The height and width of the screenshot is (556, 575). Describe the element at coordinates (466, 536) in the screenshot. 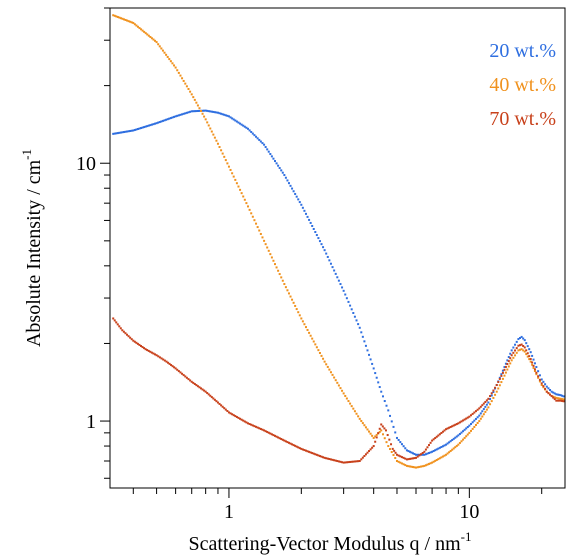

I see `x-axis-label-exponent: -1` at that location.